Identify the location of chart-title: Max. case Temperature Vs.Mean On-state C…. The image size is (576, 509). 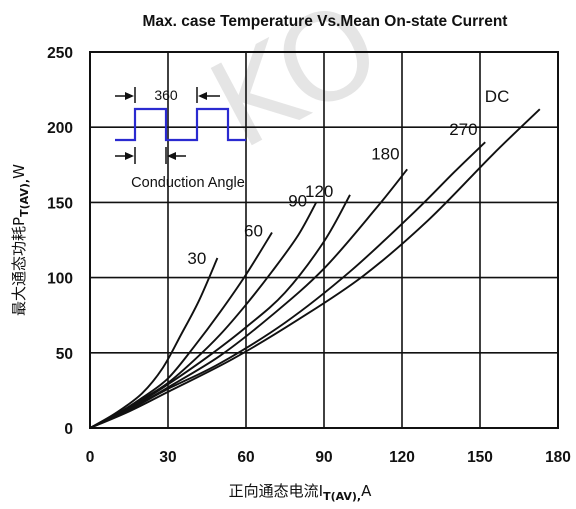
(325, 21).